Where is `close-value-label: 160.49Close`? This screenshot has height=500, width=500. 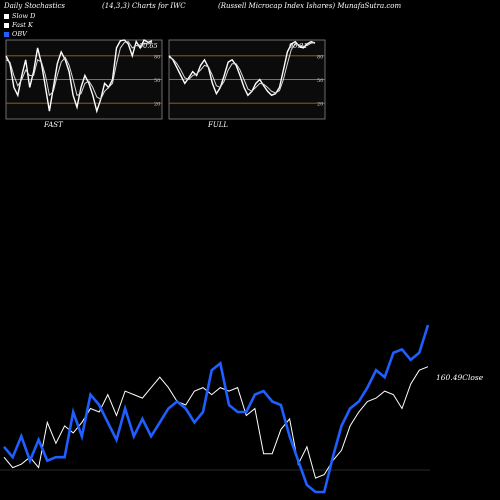 close-value-label: 160.49Close is located at coordinates (460, 377).